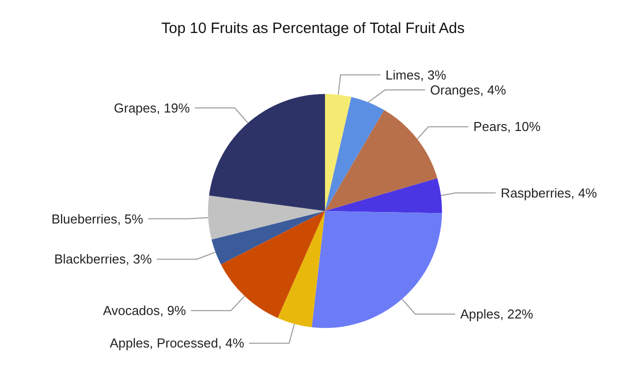  What do you see at coordinates (468, 90) in the screenshot?
I see `slice-label: Oranges, 4%` at bounding box center [468, 90].